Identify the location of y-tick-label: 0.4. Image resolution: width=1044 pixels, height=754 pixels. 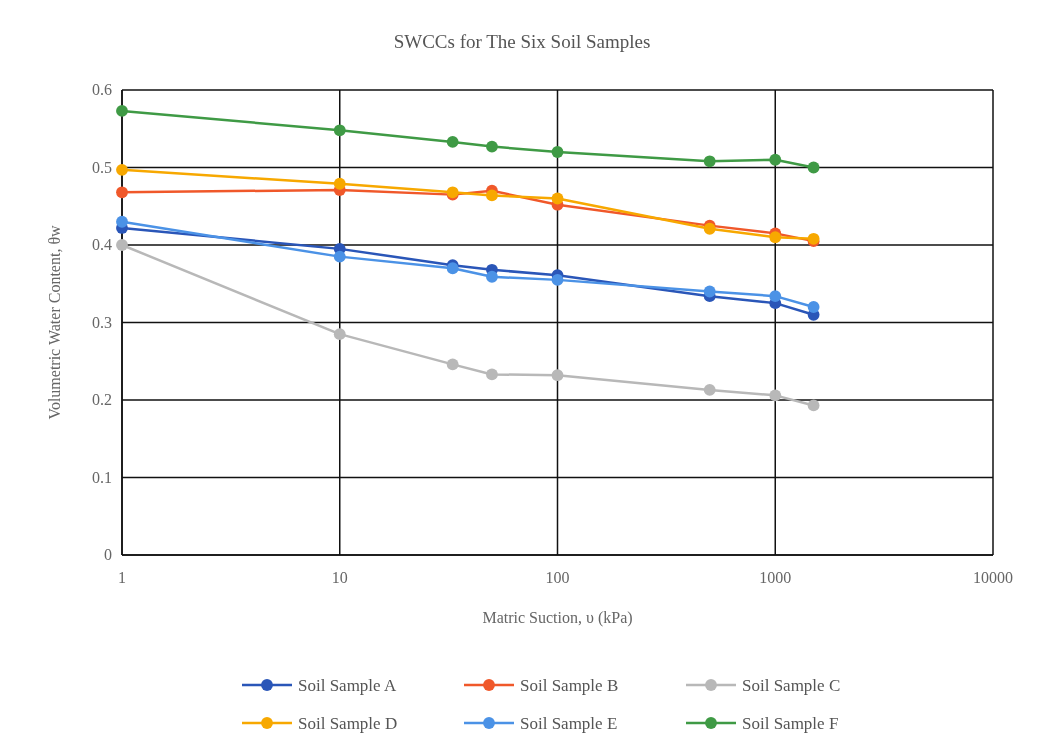
(102, 244).